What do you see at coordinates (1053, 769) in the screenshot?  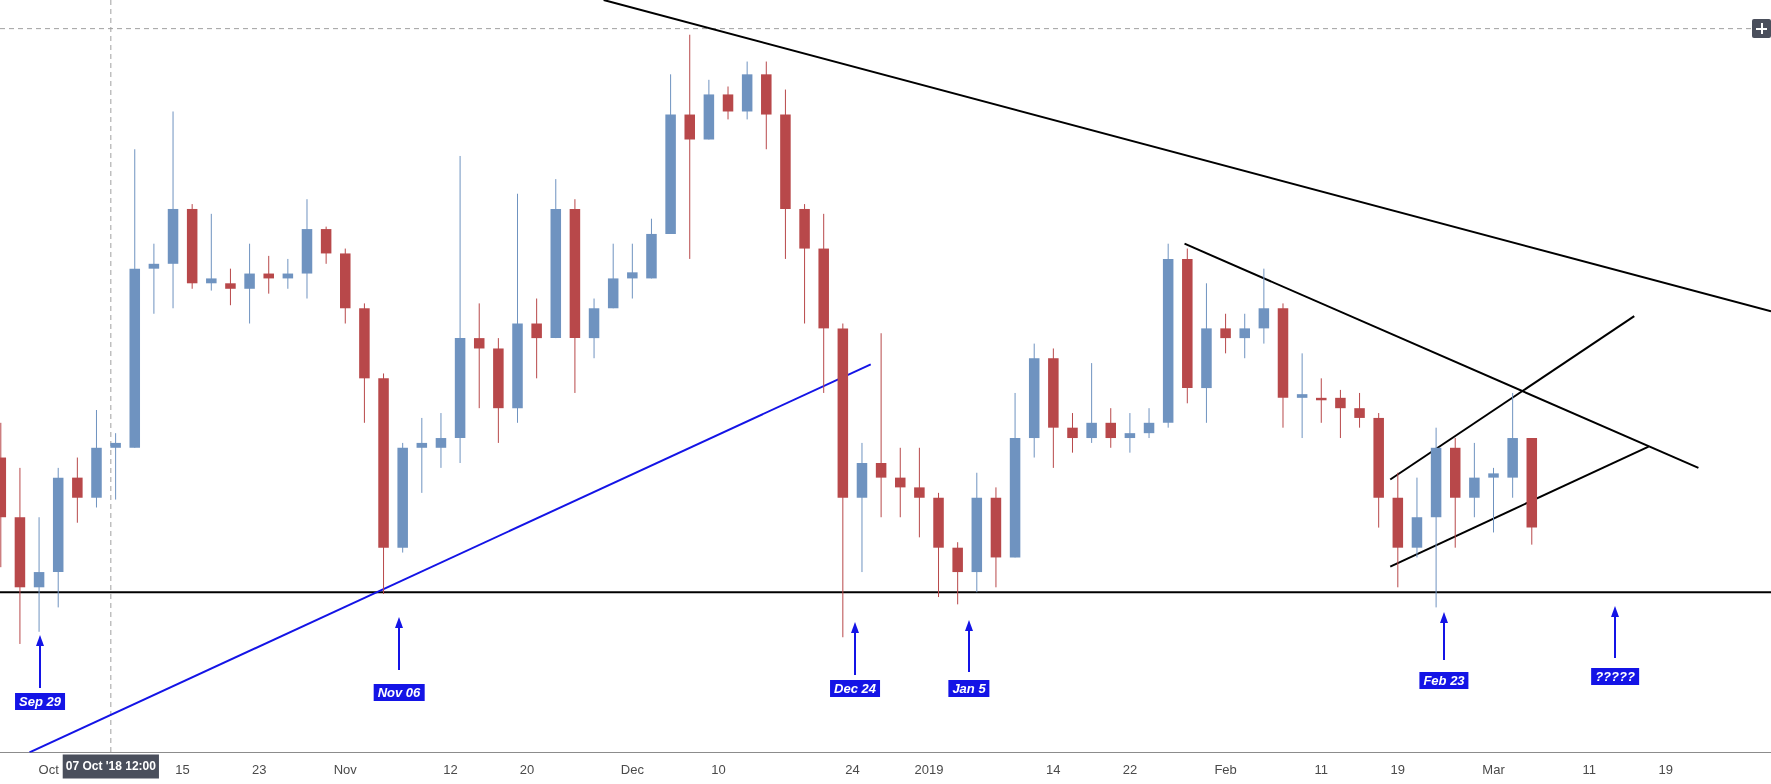 I see `x-tick-label: 14` at bounding box center [1053, 769].